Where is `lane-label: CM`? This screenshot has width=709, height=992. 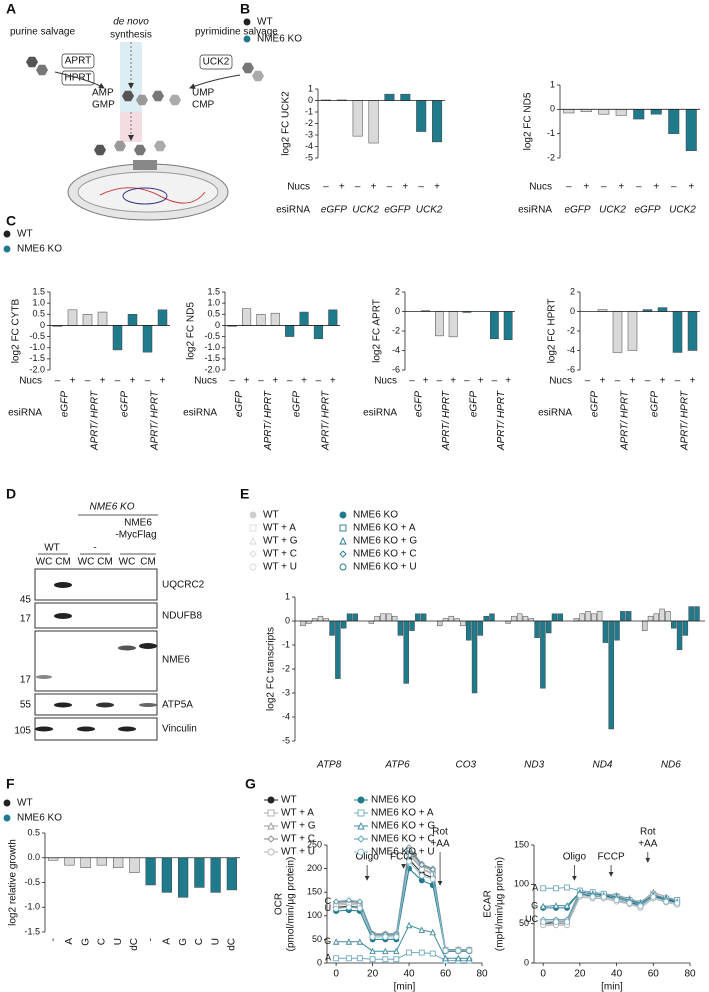
lane-label: CM is located at coordinates (148, 562).